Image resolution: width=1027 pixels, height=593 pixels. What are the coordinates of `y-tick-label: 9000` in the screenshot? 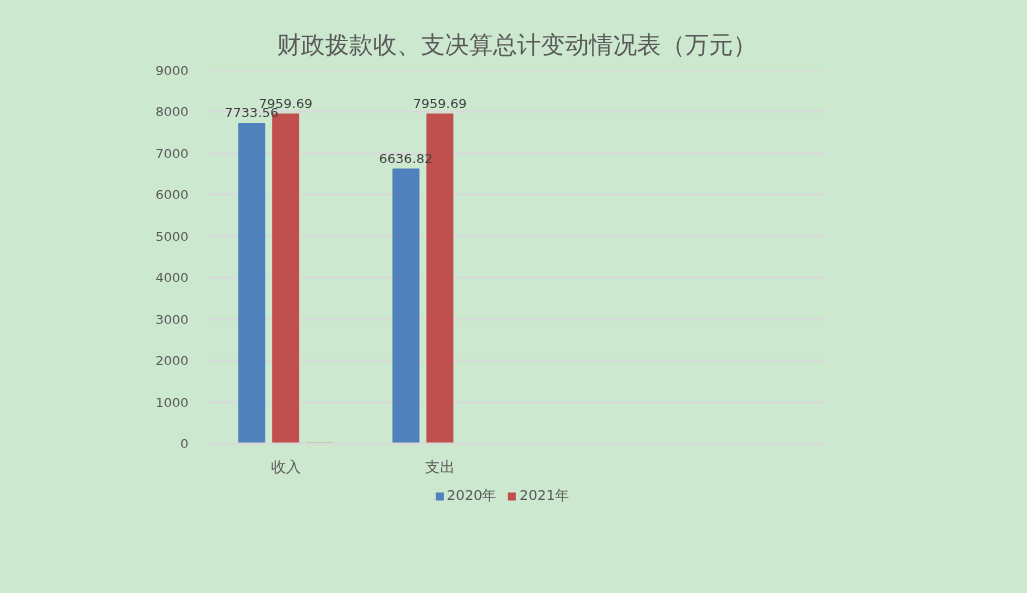 It's located at (172, 70).